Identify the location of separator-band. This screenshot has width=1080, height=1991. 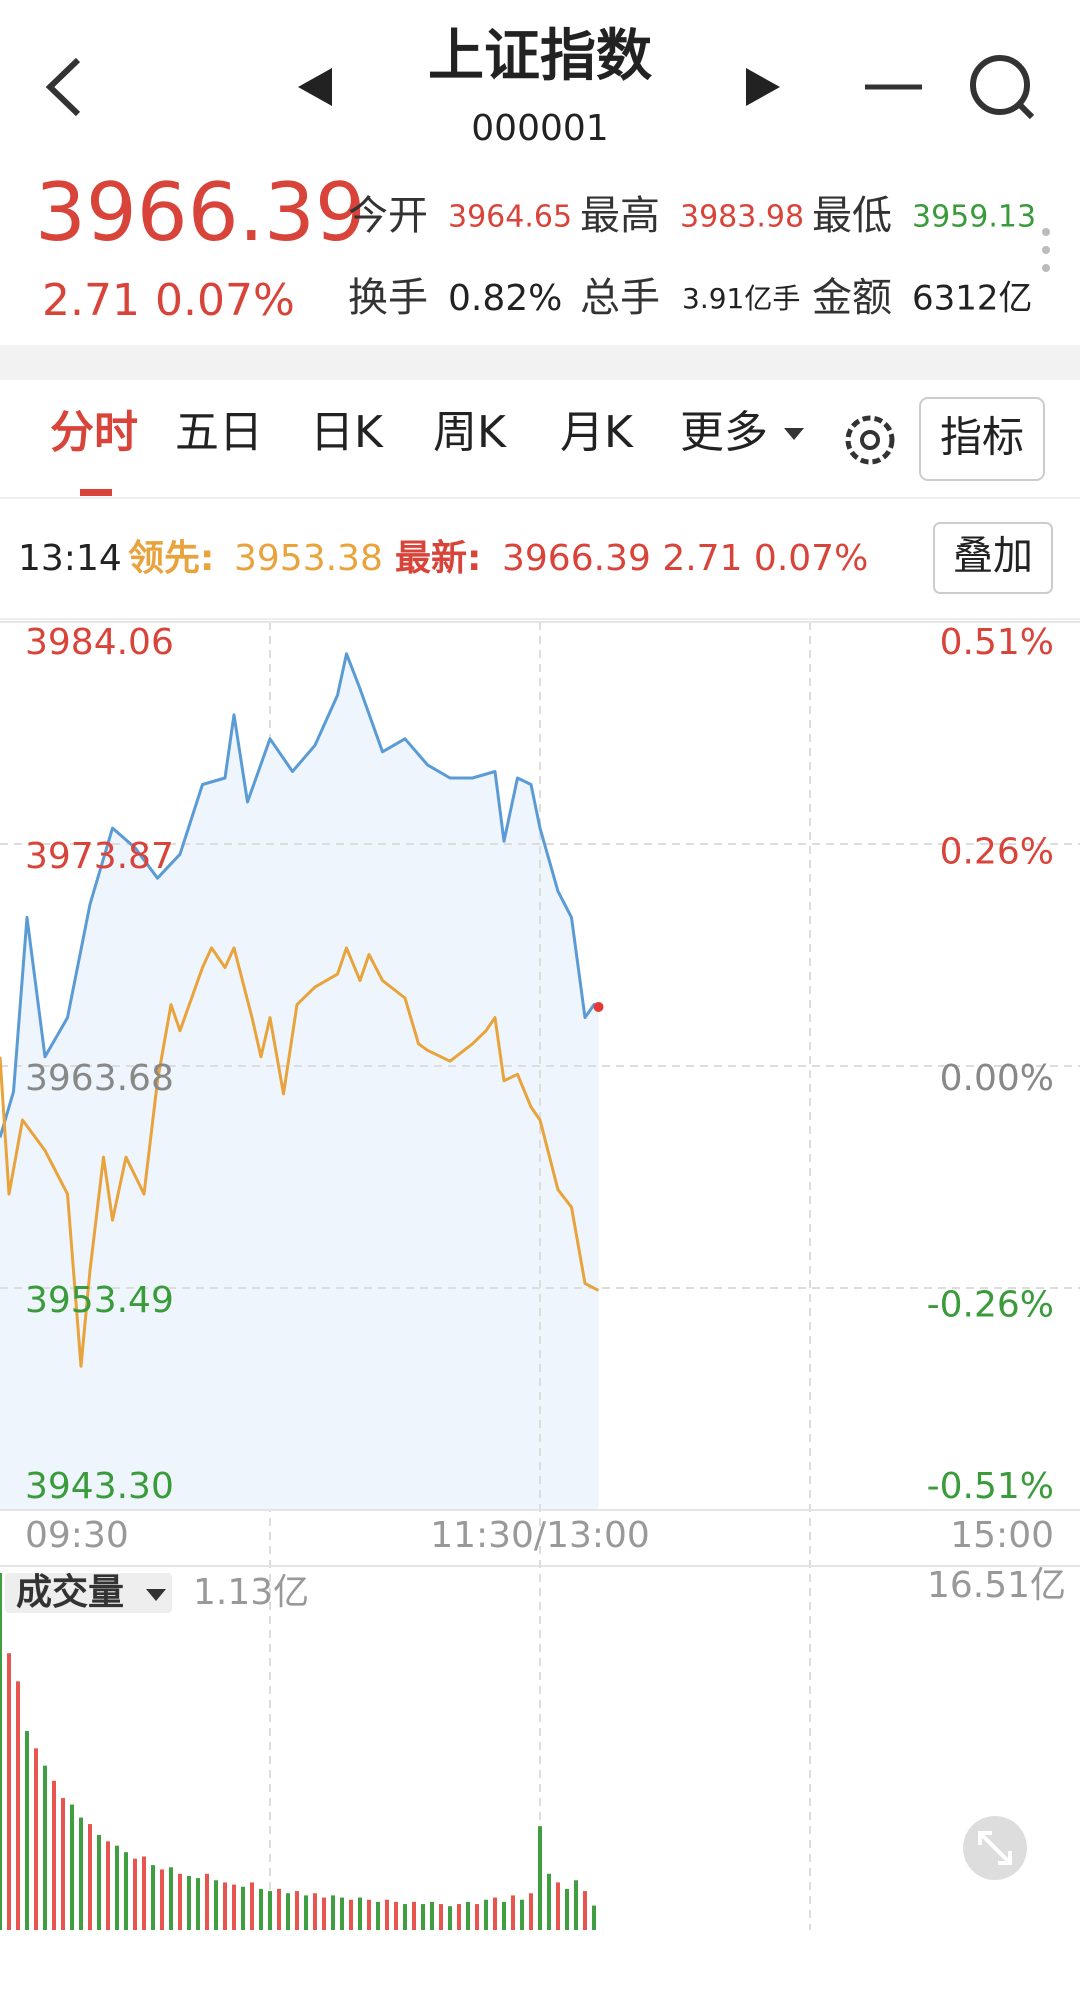
(540, 362).